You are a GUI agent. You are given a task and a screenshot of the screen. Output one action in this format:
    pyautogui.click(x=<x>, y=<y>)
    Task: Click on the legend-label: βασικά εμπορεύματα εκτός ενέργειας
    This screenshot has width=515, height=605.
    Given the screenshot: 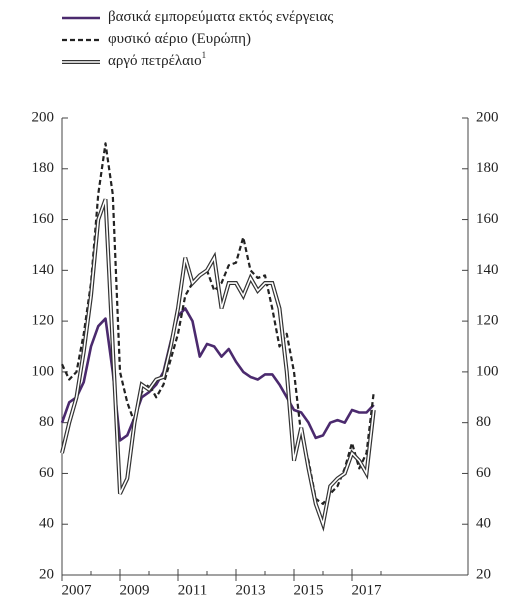 What is the action you would take?
    pyautogui.click(x=220, y=17)
    